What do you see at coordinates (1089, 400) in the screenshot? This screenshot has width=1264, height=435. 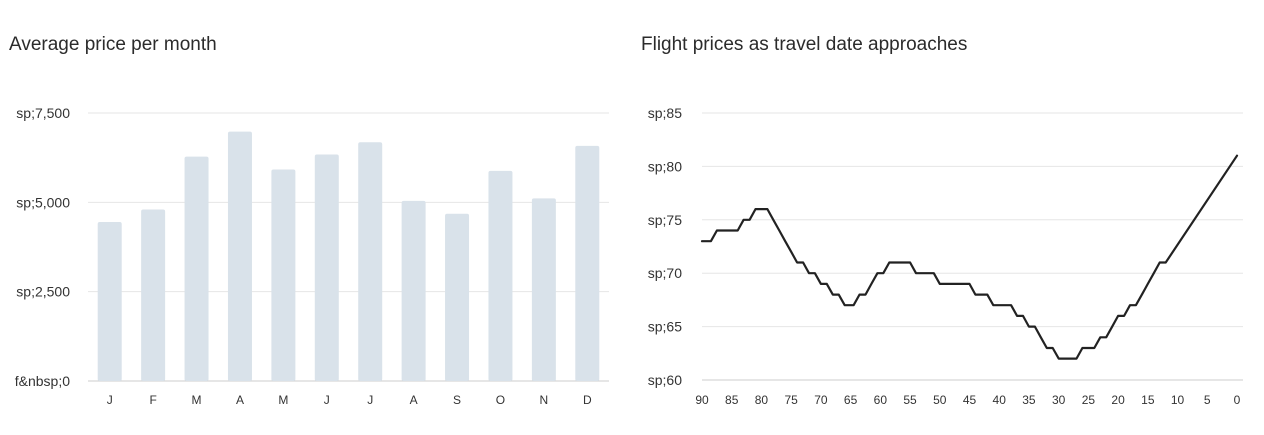 I see `x-tick-label: 25` at bounding box center [1089, 400].